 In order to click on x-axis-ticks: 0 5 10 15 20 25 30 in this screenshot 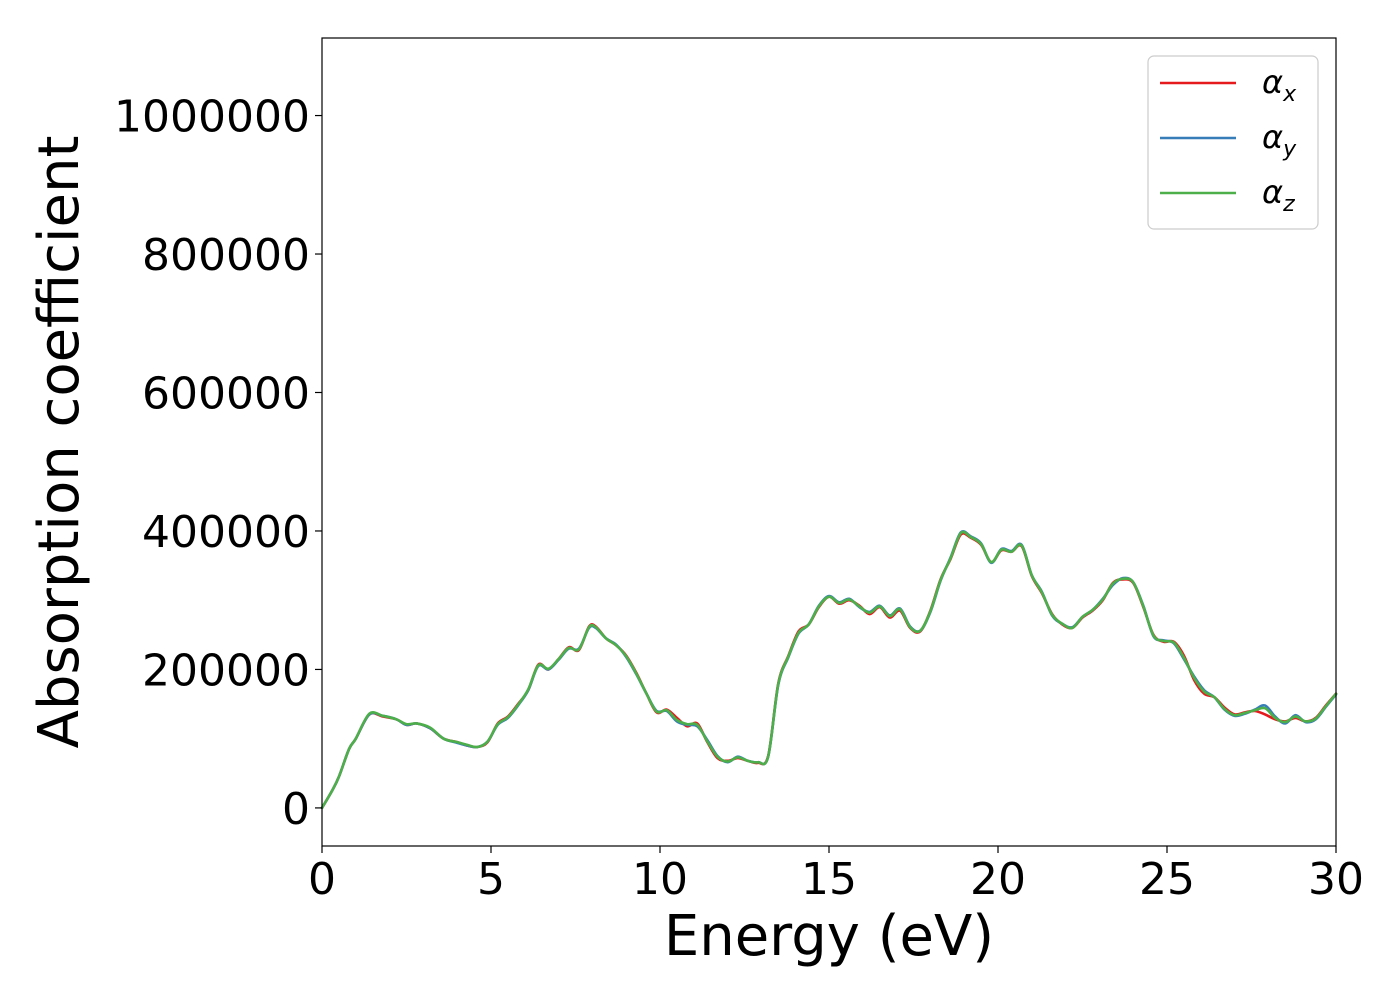, I will do `click(836, 875)`.